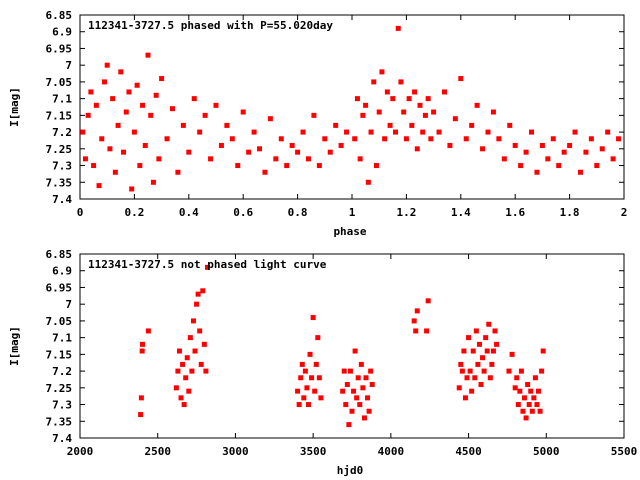 The height and width of the screenshot is (480, 640). Describe the element at coordinates (59, 354) in the screenshot. I see `y-tick-label: 7.15` at that location.